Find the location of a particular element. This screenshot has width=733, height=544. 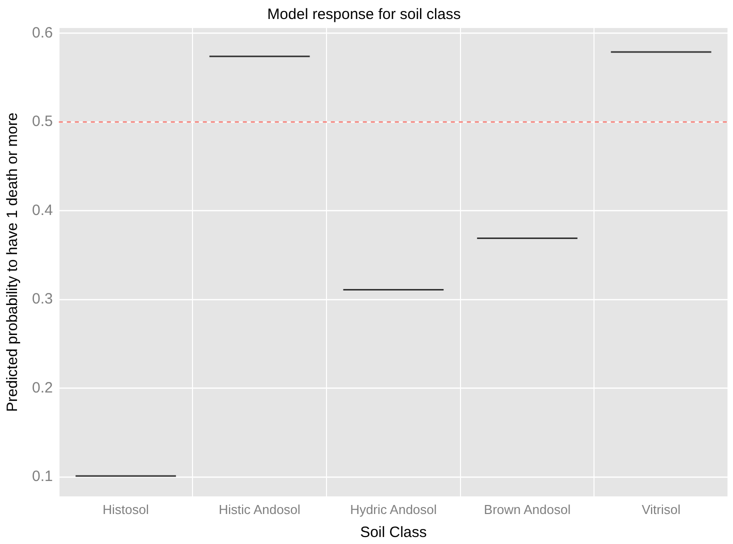

x-tick-label: Vitrisol is located at coordinates (661, 509).